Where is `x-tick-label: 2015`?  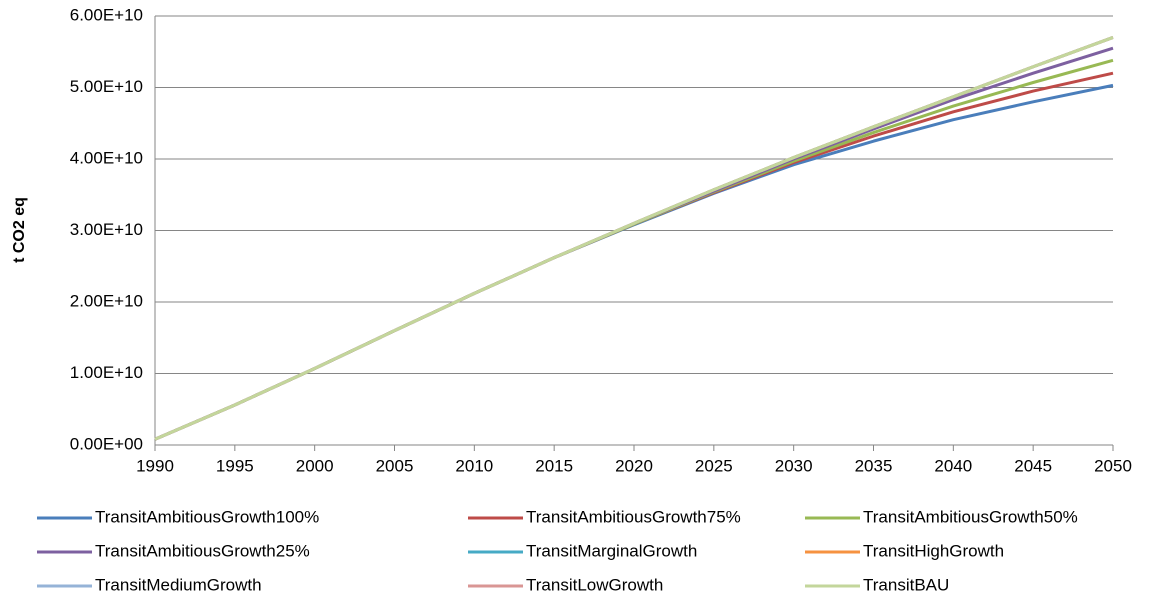 x-tick-label: 2015 is located at coordinates (554, 465).